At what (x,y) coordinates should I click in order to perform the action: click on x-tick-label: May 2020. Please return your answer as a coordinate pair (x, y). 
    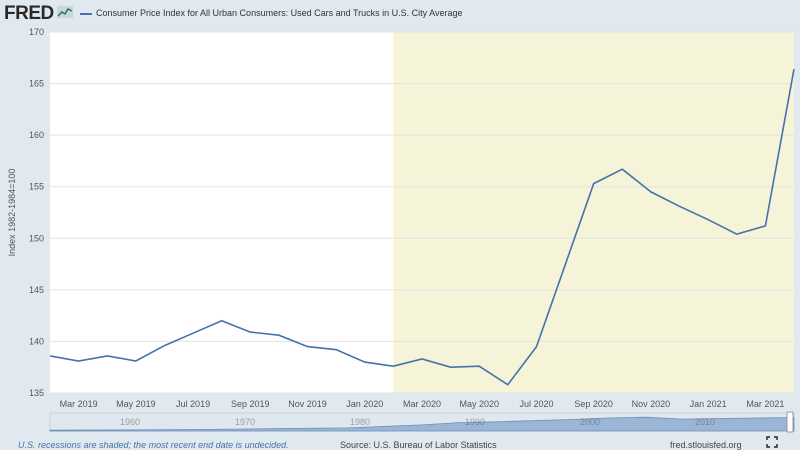
    Looking at the image, I should click on (479, 404).